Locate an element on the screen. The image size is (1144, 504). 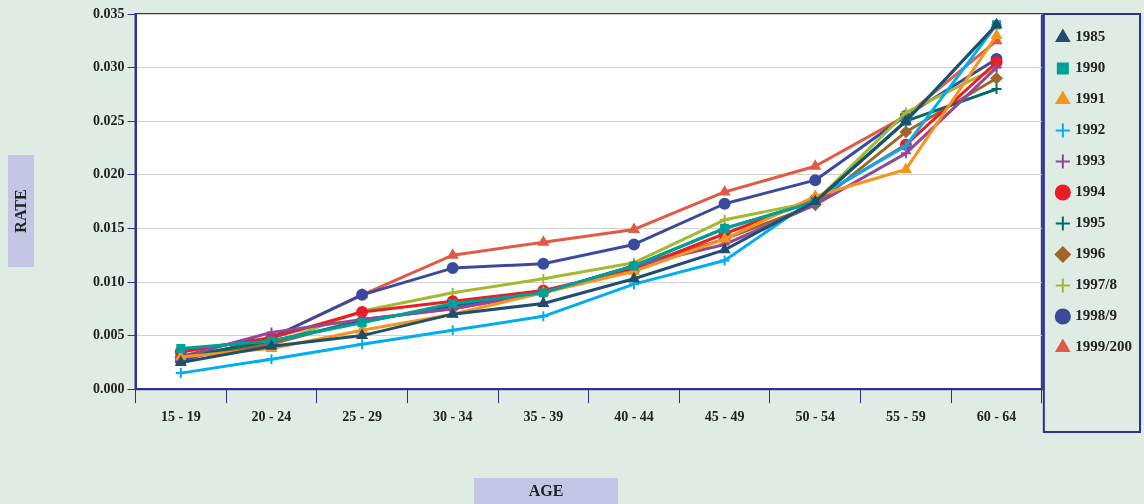
y-tick-label: 0.015 is located at coordinates (109, 228).